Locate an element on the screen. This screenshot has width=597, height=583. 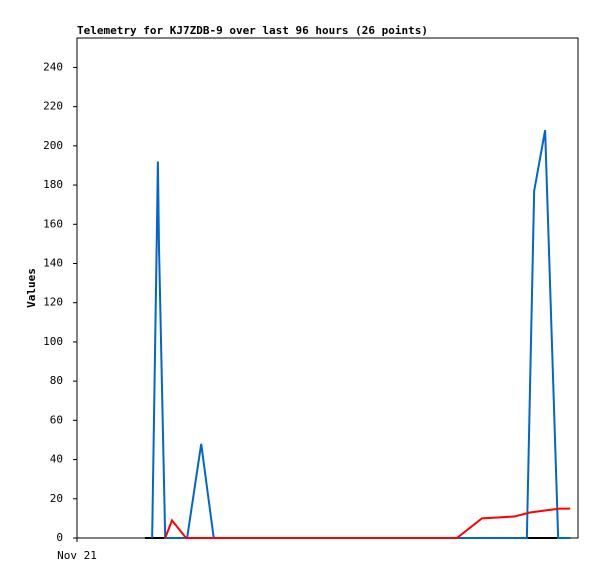
y-tick-label: 0 is located at coordinates (59, 537).